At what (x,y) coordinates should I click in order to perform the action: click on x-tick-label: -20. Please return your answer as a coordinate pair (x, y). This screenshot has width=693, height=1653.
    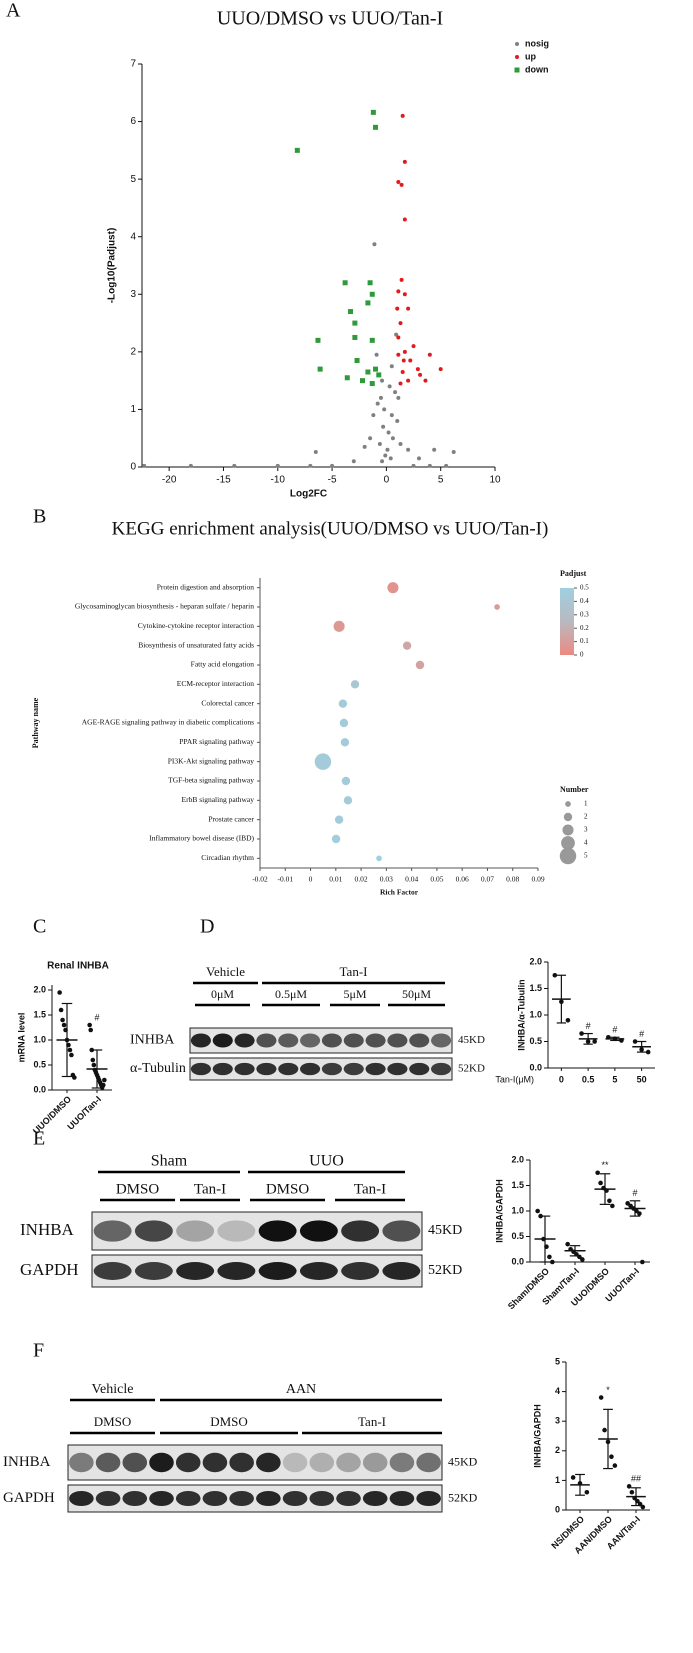
    Looking at the image, I should click on (169, 480).